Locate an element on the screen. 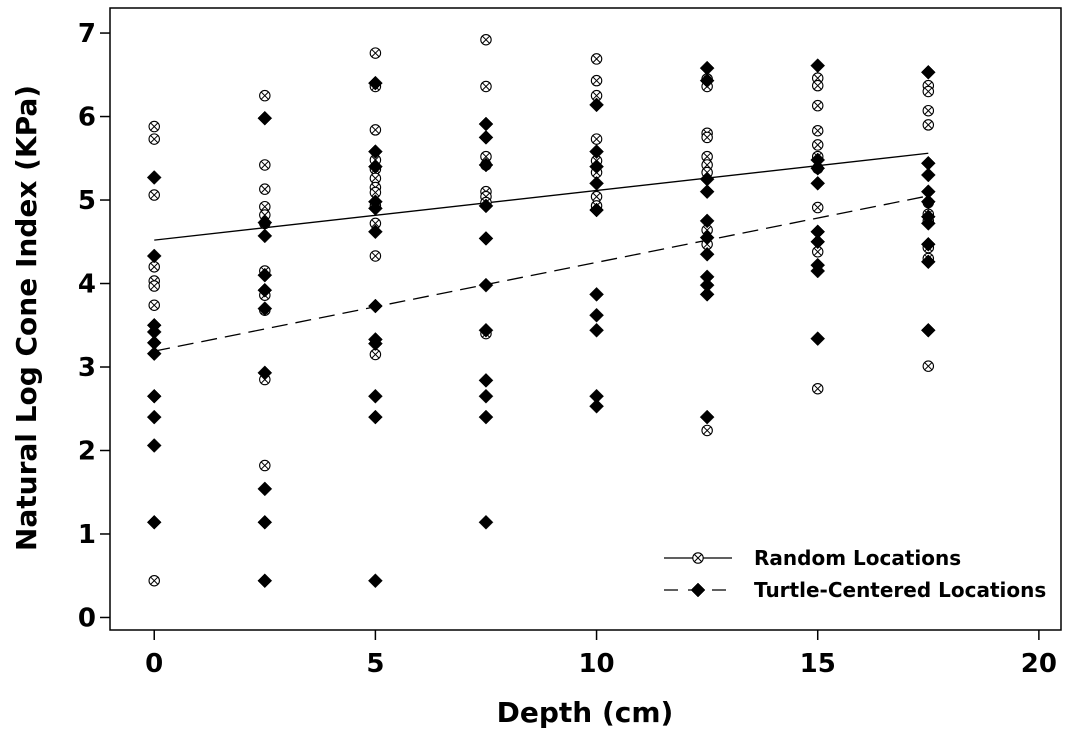 The height and width of the screenshot is (734, 1081). y-tick-label: 3 is located at coordinates (87, 368).